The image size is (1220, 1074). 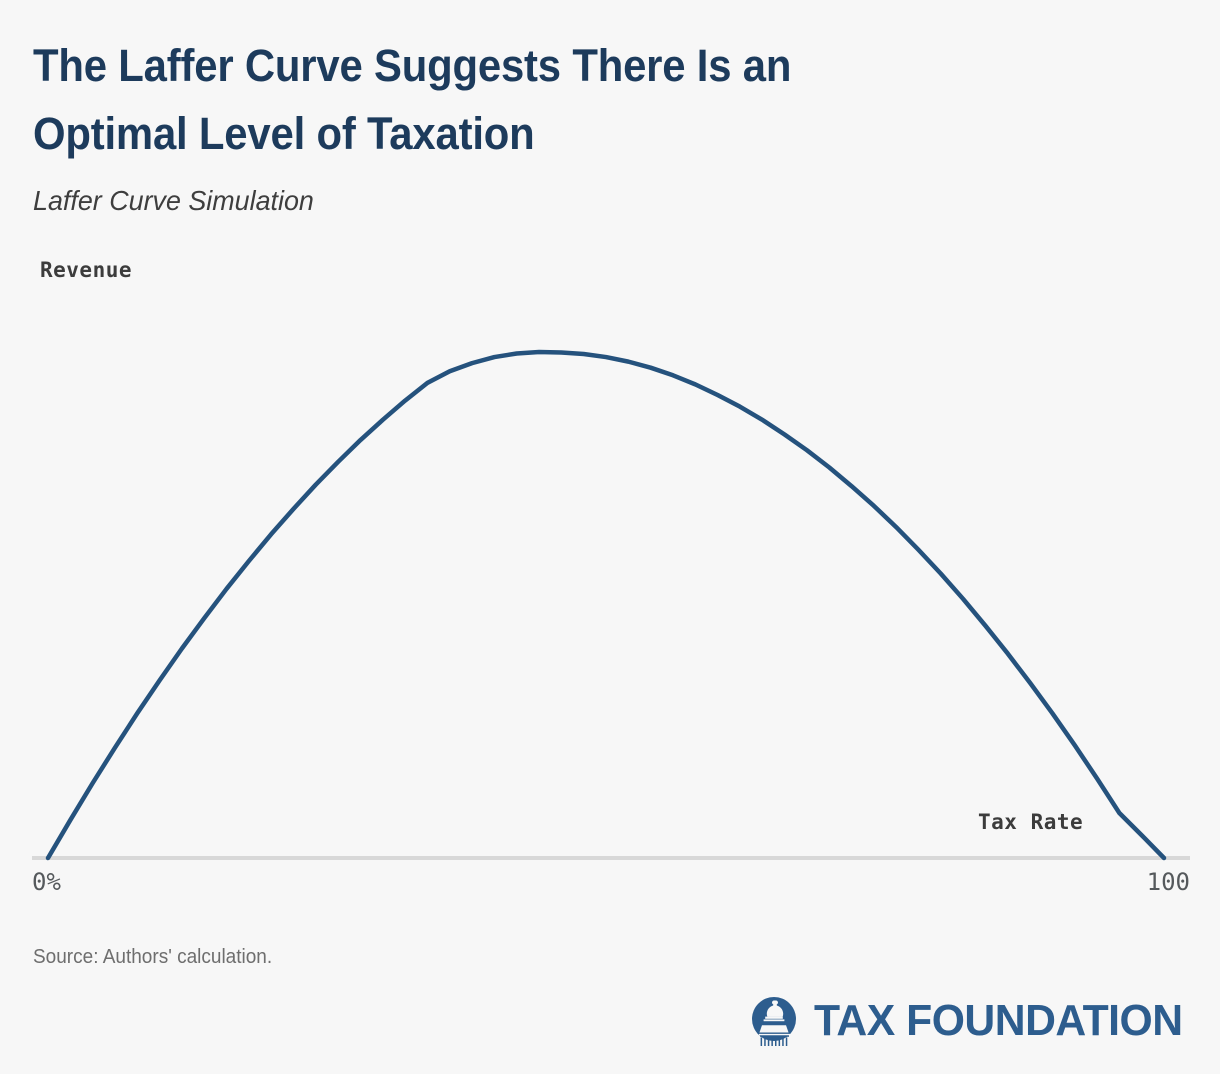 What do you see at coordinates (774, 1021) in the screenshot?
I see `capitol-dome-icon` at bounding box center [774, 1021].